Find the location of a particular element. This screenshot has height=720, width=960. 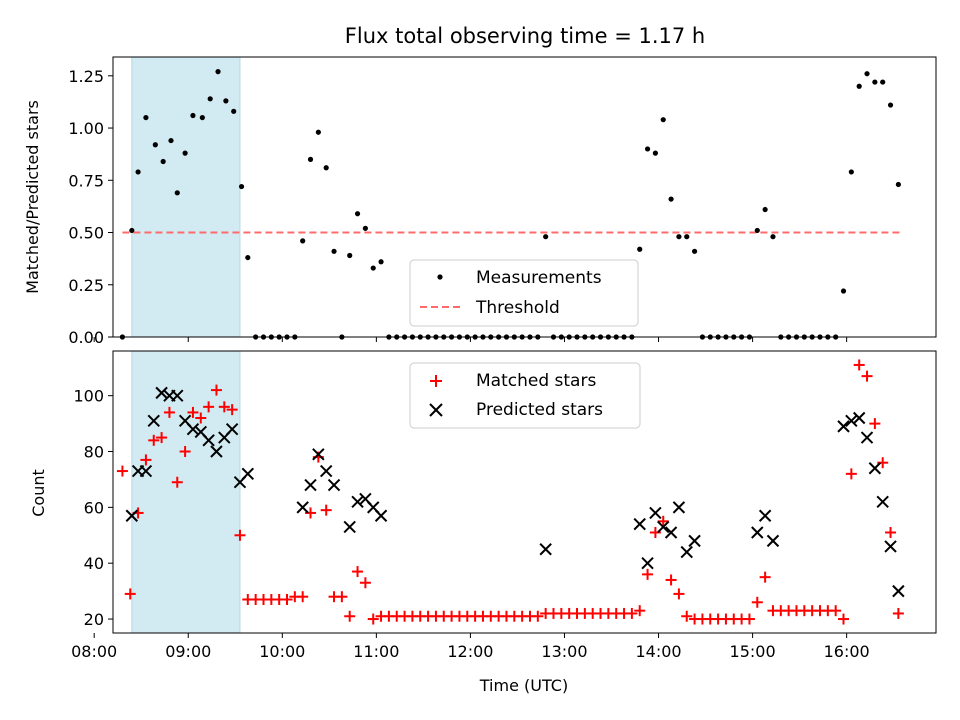

x-tick-label: 13:00 is located at coordinates (564, 651).